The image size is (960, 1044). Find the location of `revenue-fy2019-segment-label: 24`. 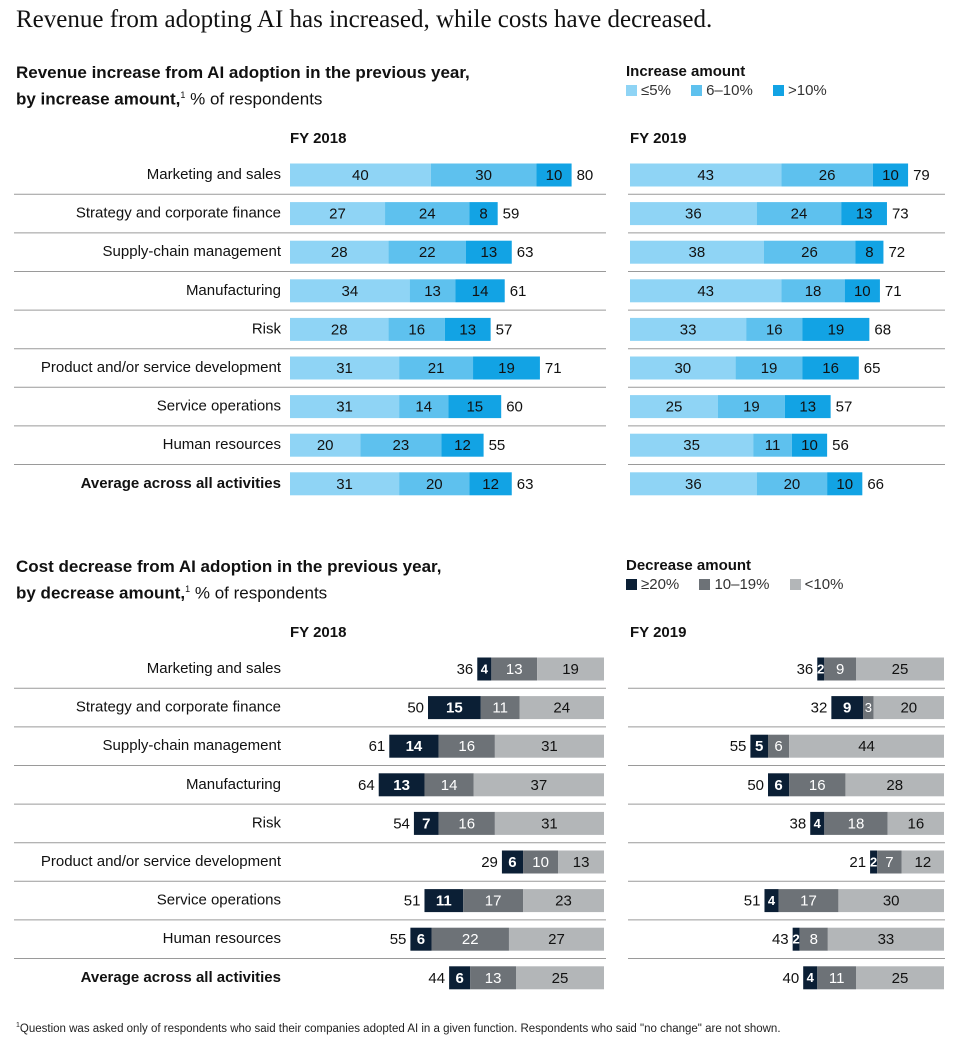

revenue-fy2019-segment-label: 24 is located at coordinates (799, 214).